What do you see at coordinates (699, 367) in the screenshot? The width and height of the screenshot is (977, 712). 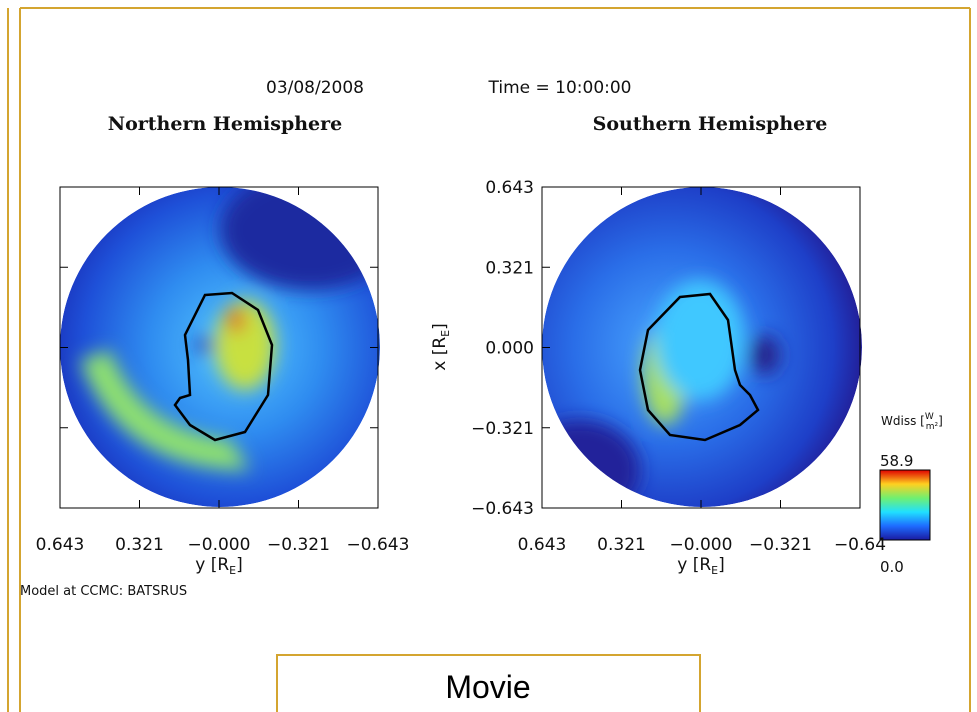 I see `south-contour` at bounding box center [699, 367].